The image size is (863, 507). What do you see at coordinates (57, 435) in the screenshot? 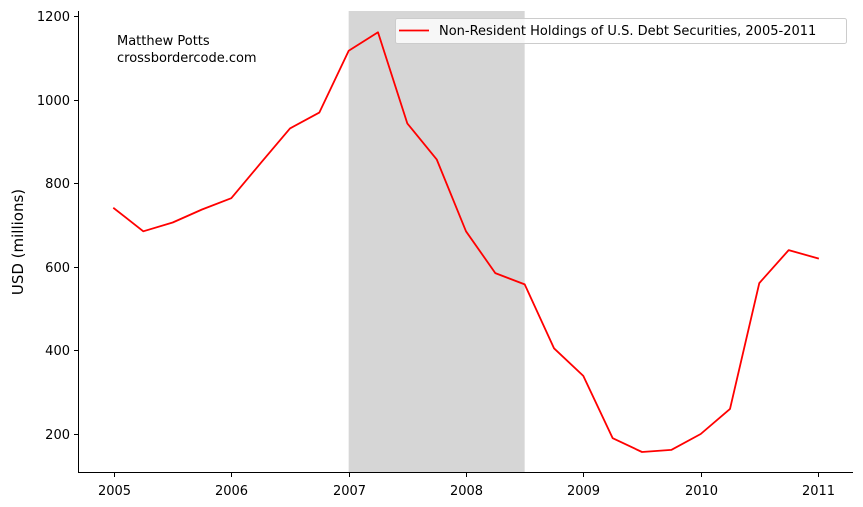
I see `y-tick-label: 200` at bounding box center [57, 435].